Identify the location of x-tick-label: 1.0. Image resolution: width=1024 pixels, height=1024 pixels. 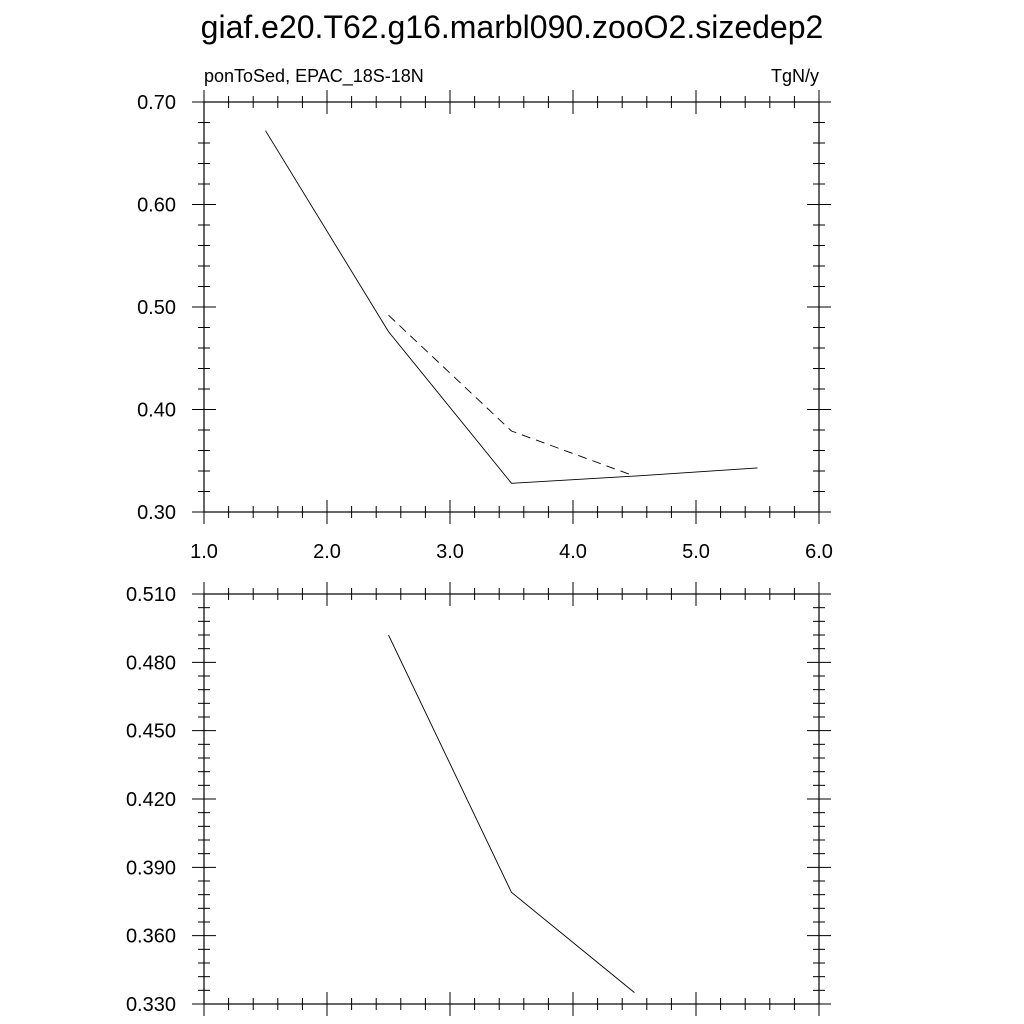
(204, 552).